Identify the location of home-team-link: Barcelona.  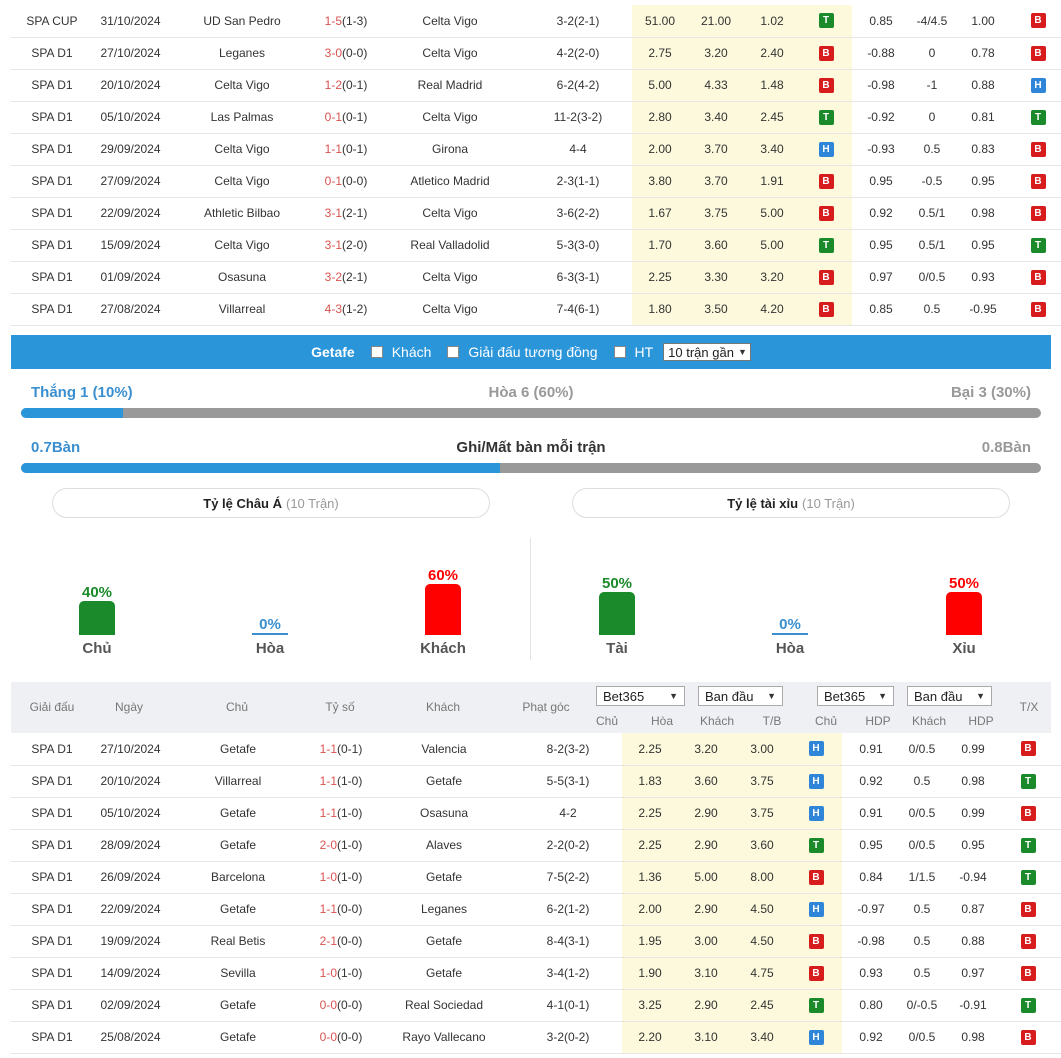
(238, 877).